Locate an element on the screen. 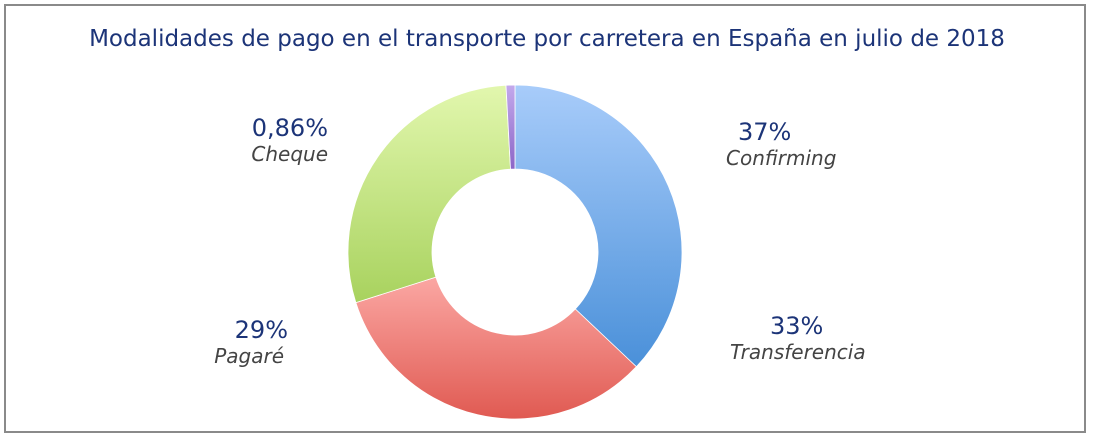  pagare-percent: 29% is located at coordinates (261, 330).